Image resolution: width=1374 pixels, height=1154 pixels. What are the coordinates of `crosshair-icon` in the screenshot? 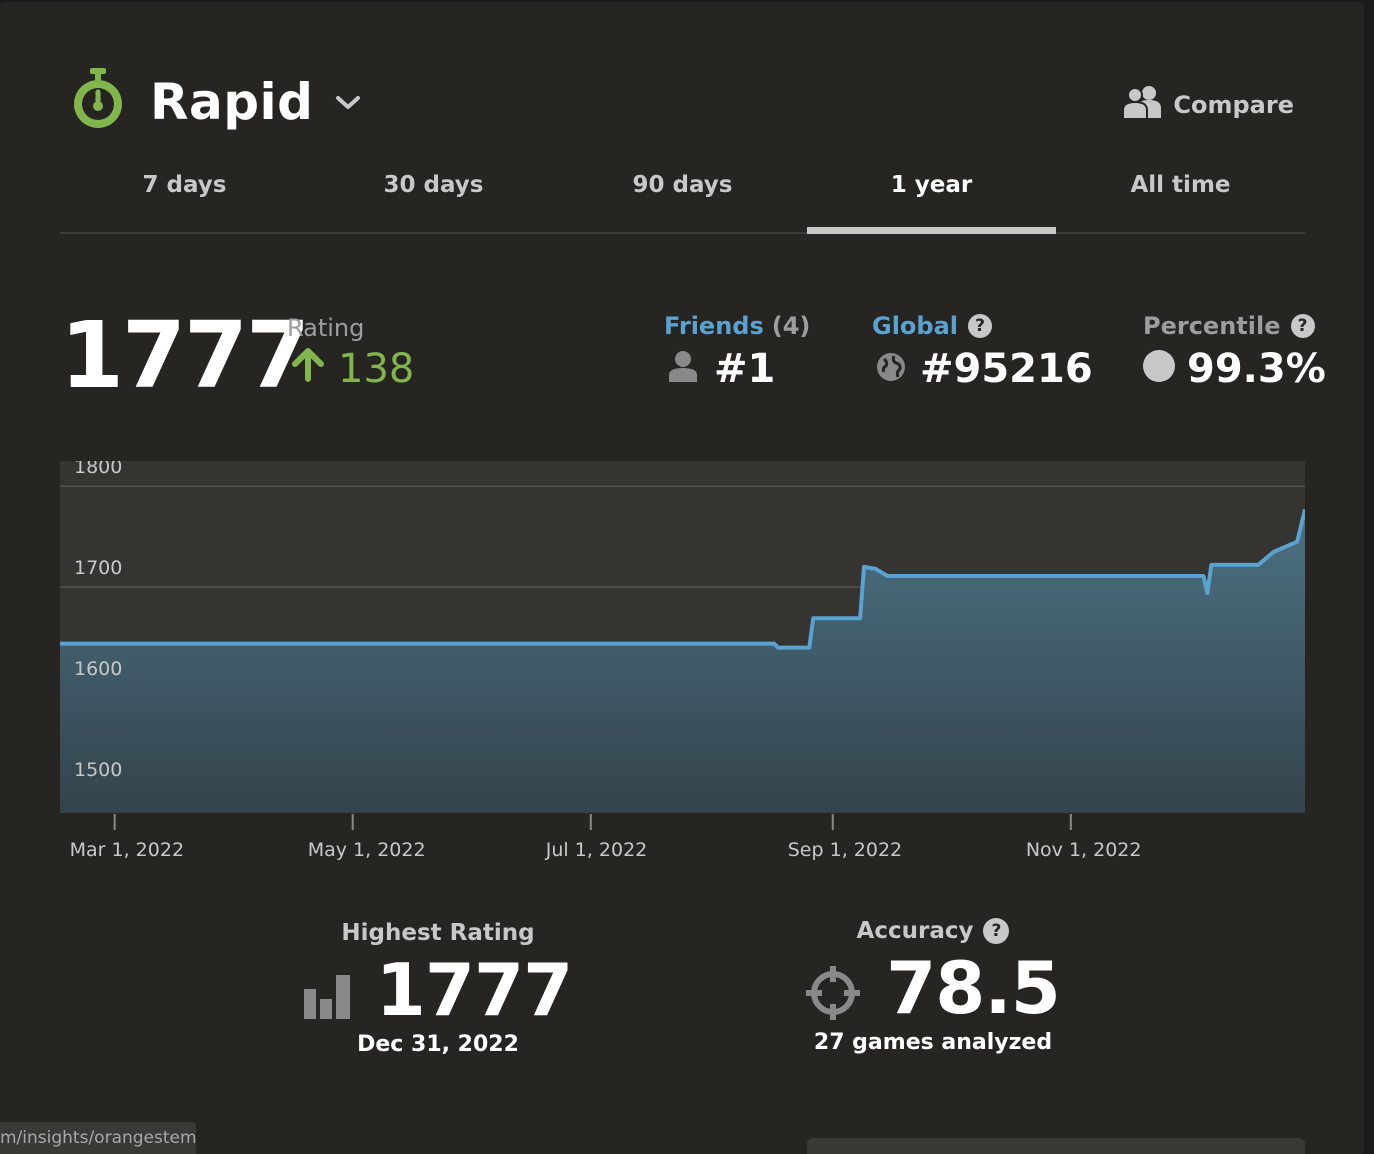 It's located at (833, 995).